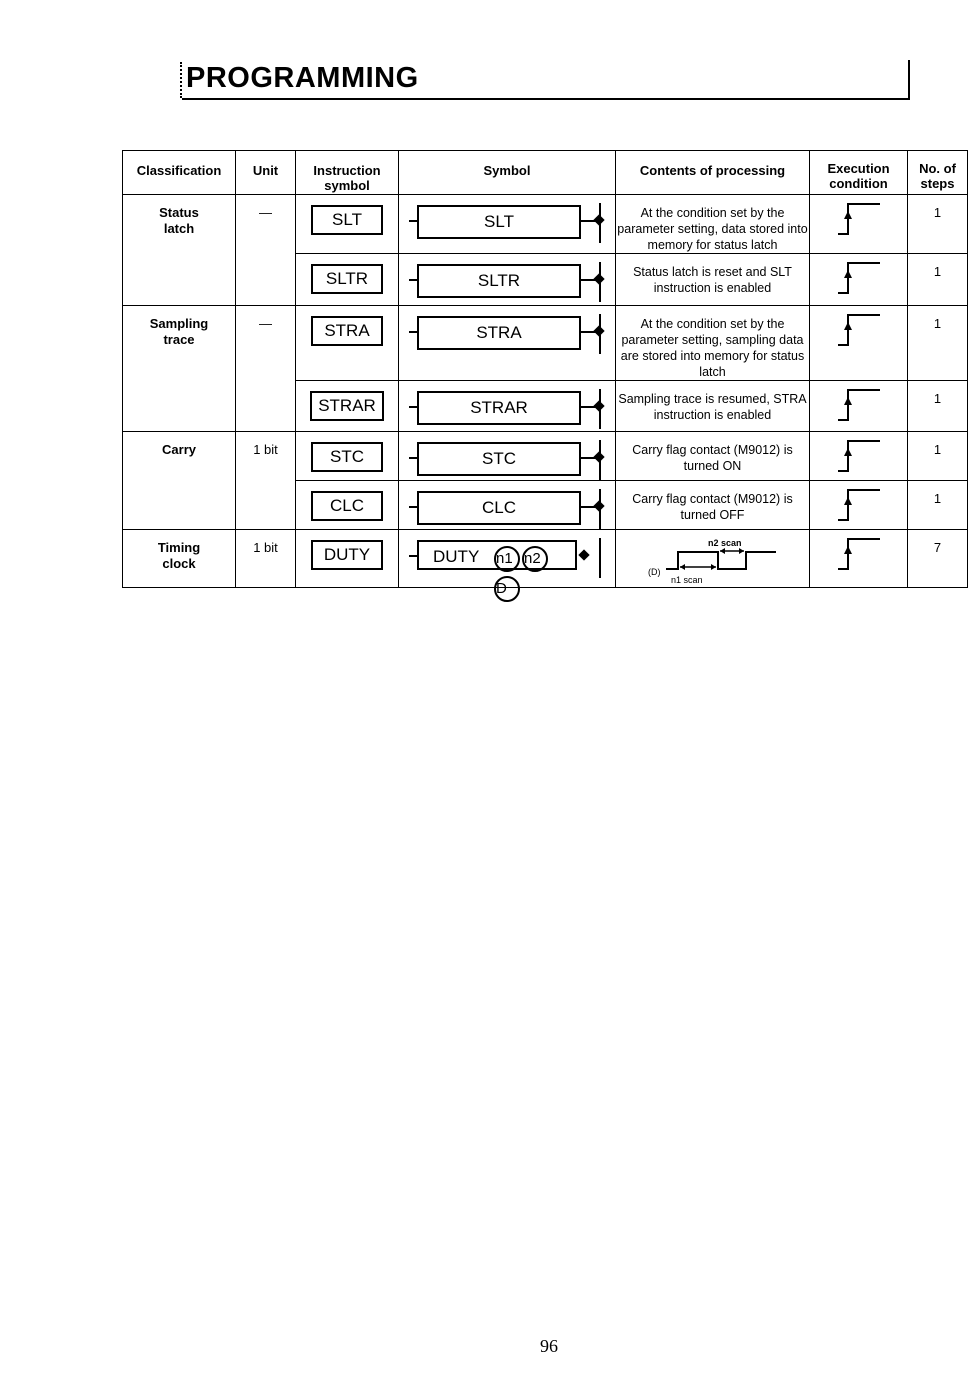 This screenshot has height=1383, width=972. I want to click on n2-label: n2 scan, so click(725, 543).